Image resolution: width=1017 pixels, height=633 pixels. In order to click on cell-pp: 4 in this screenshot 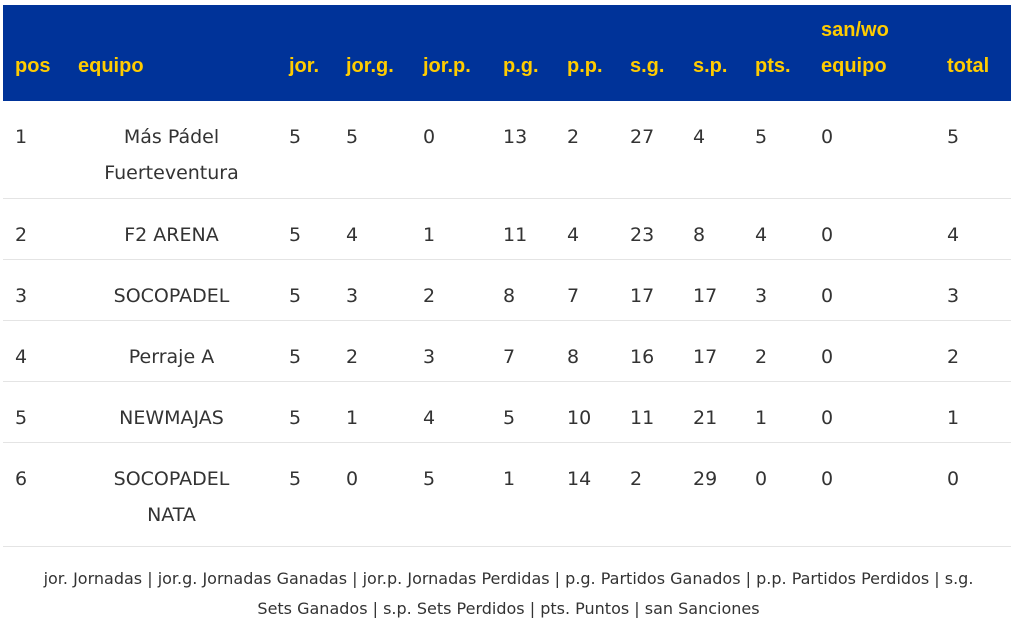, I will do `click(586, 229)`.